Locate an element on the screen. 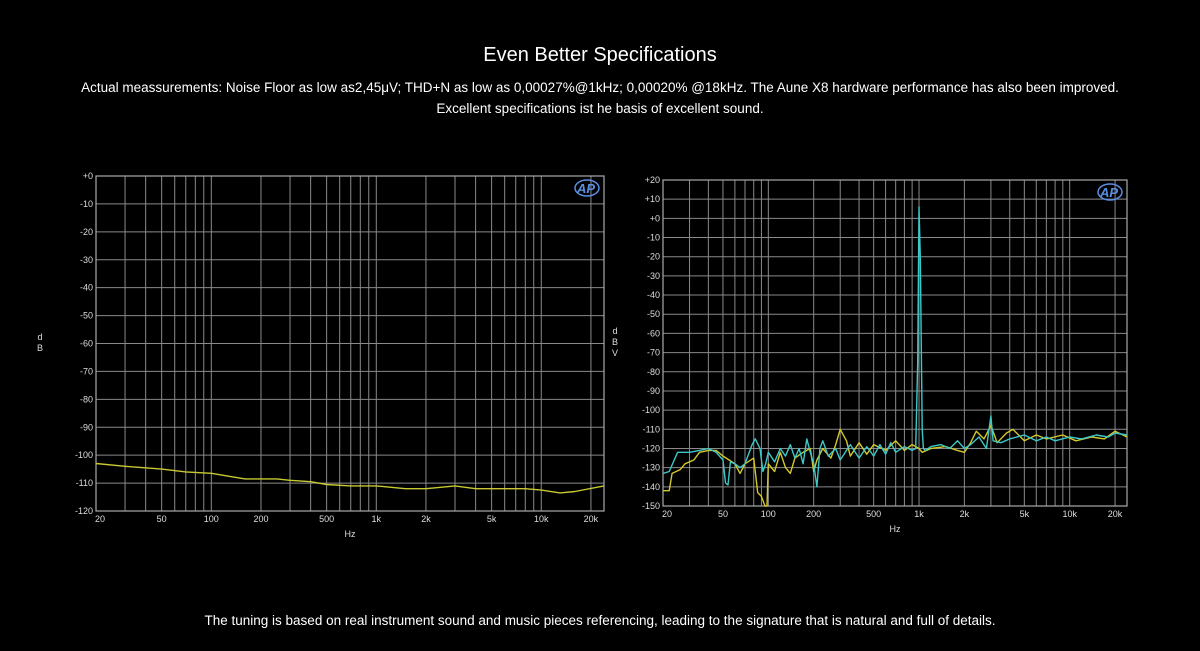  series-line-yellow is located at coordinates (895, 465).